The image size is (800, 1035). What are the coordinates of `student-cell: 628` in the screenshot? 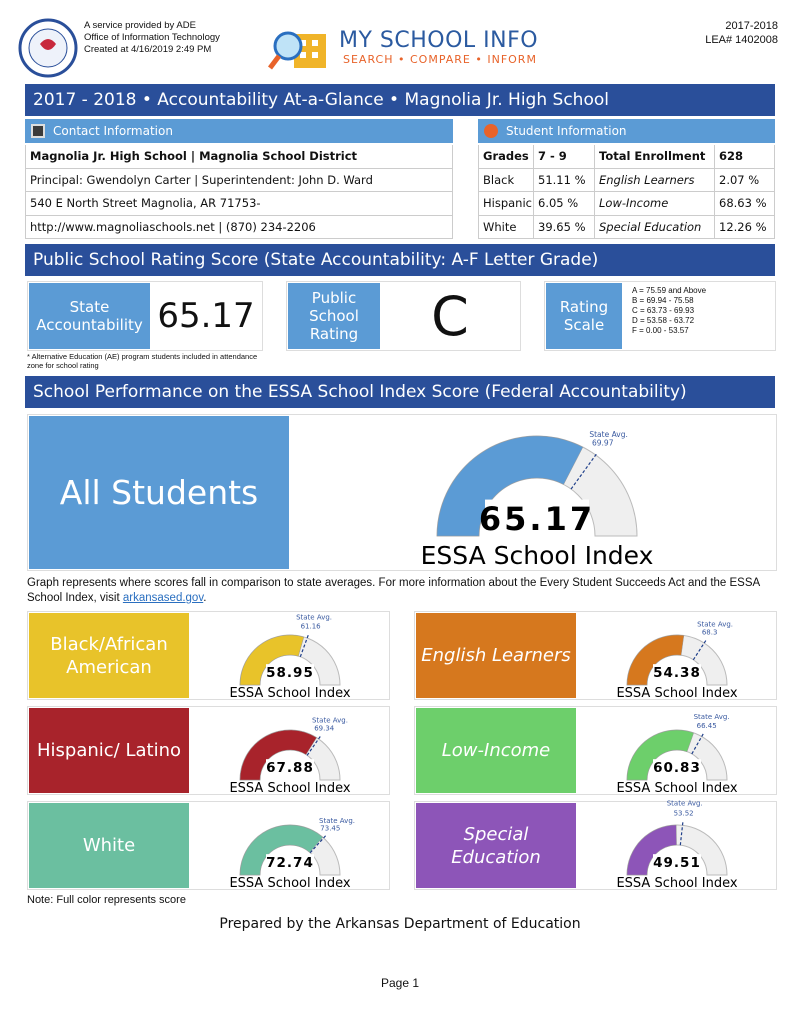 It's located at (744, 157).